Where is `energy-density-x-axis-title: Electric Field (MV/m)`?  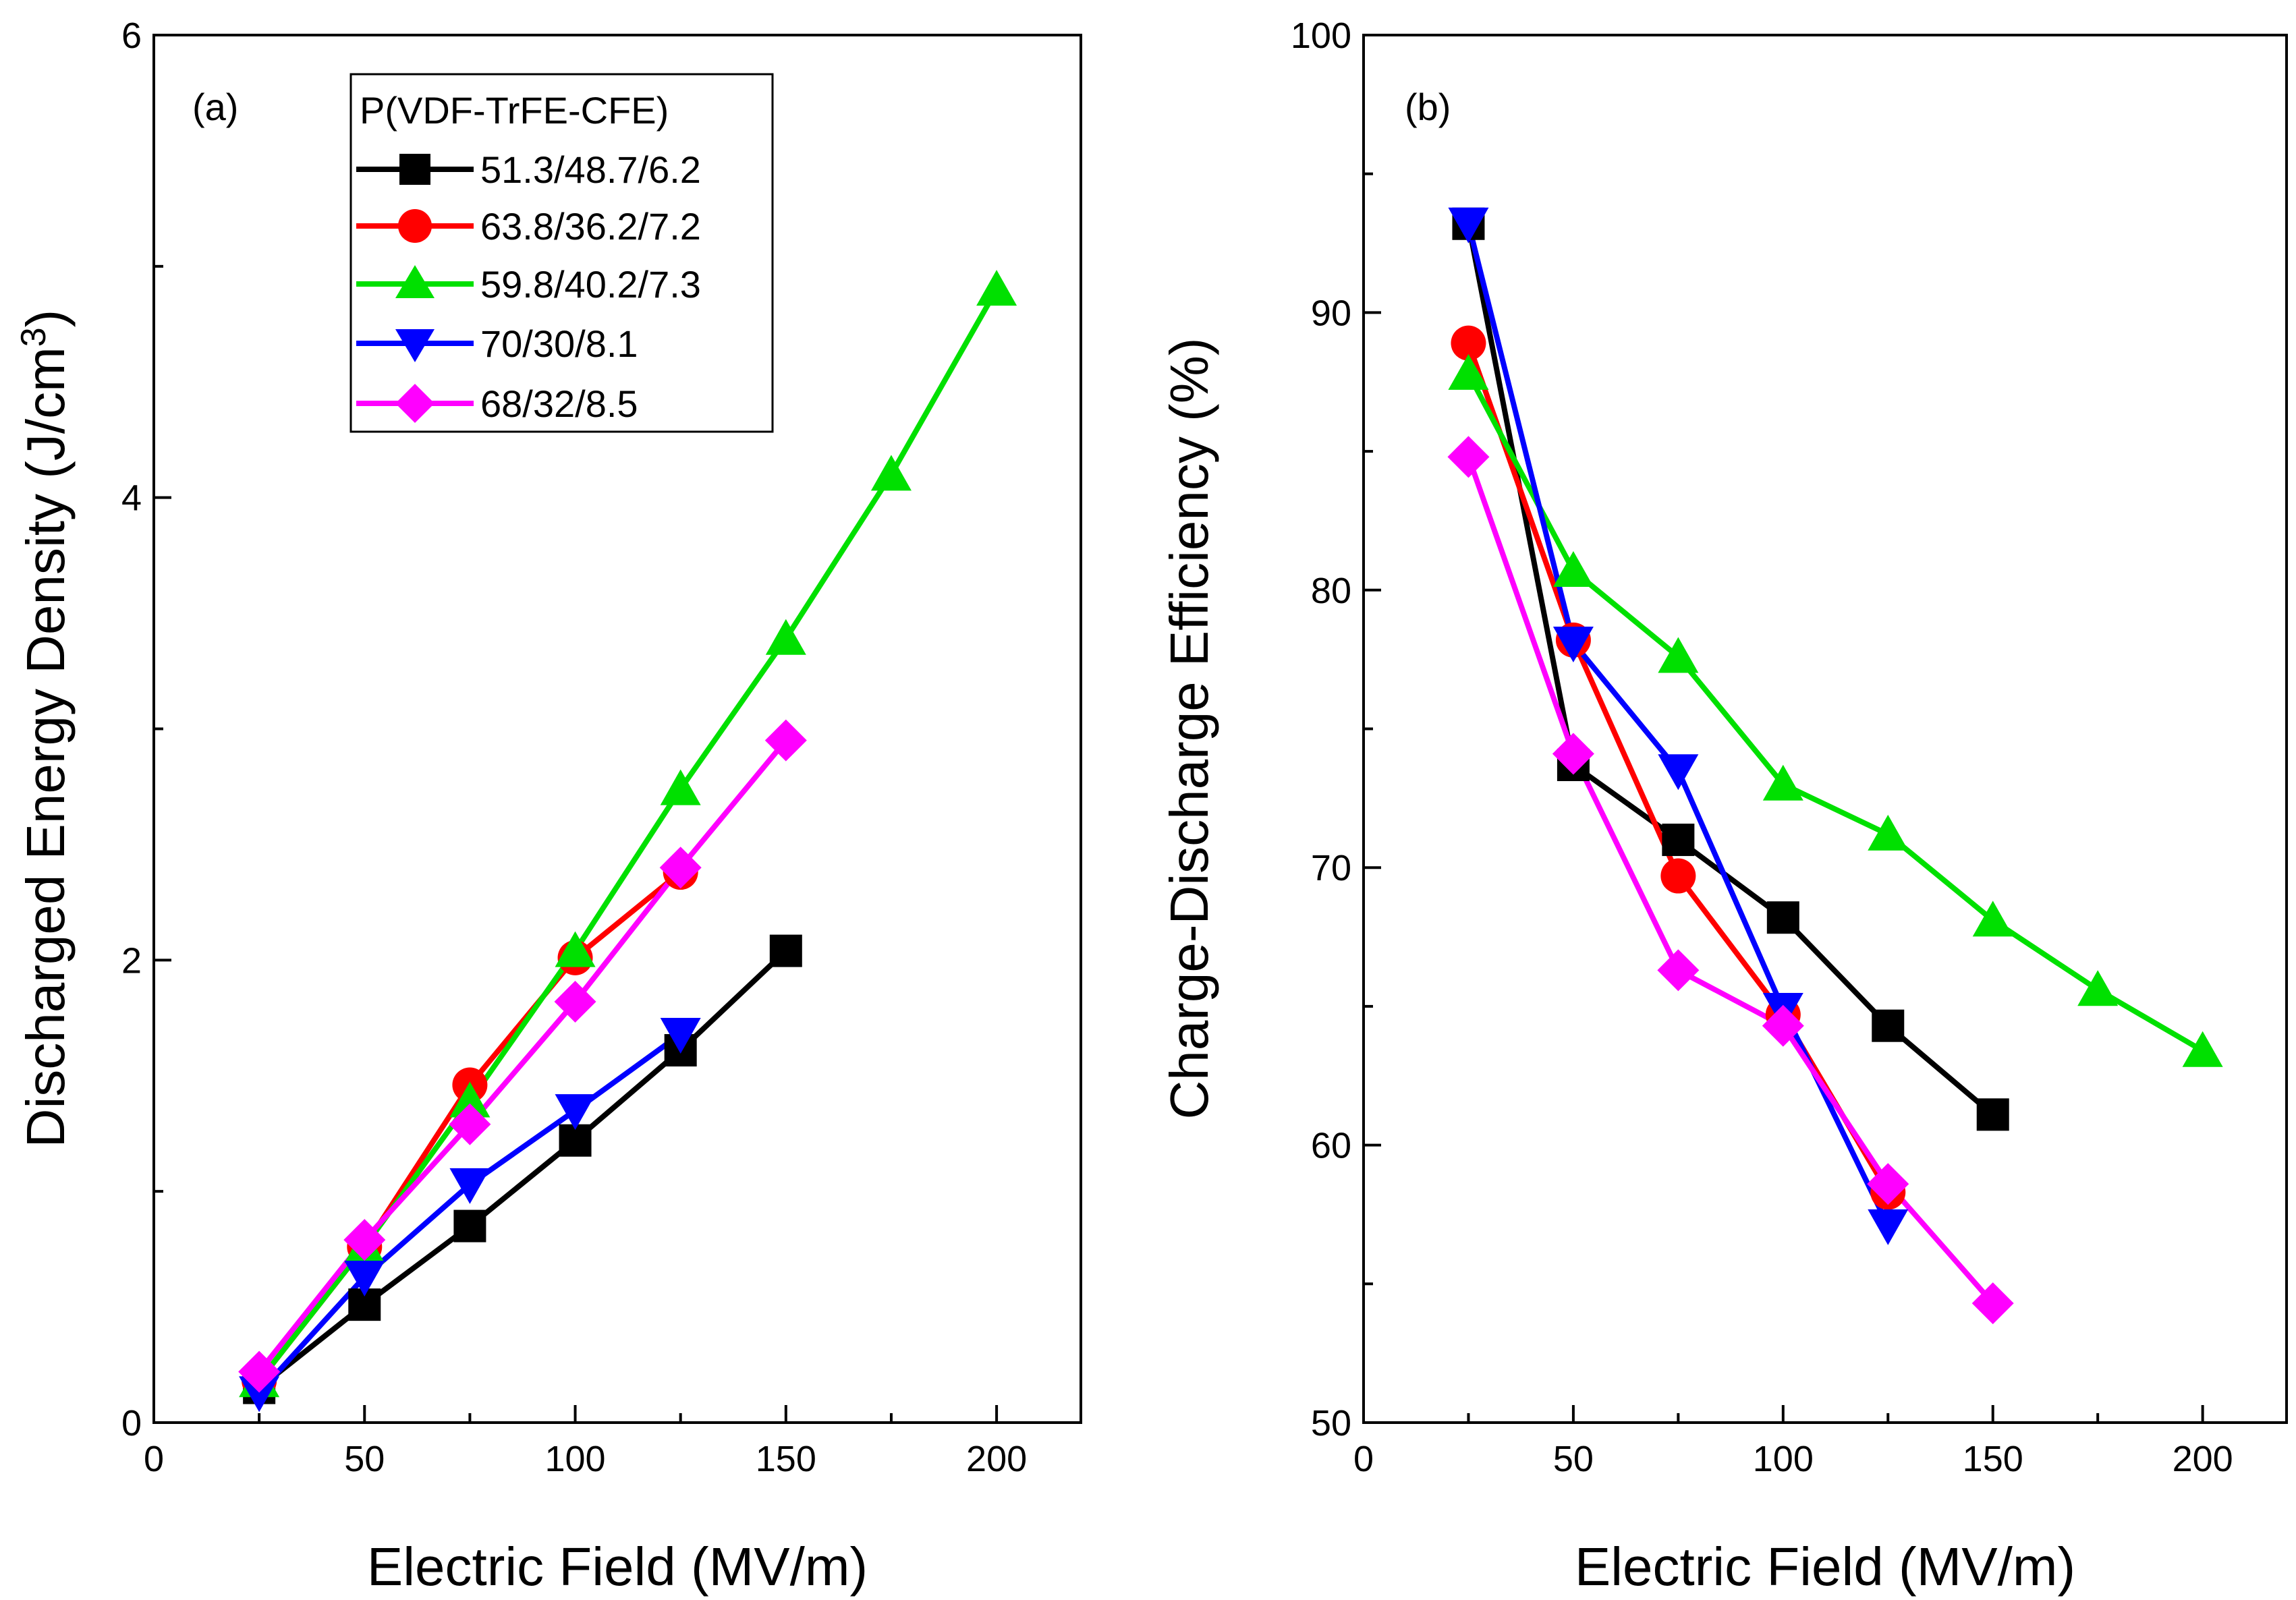
energy-density-x-axis-title: Electric Field (MV/m) is located at coordinates (617, 1567).